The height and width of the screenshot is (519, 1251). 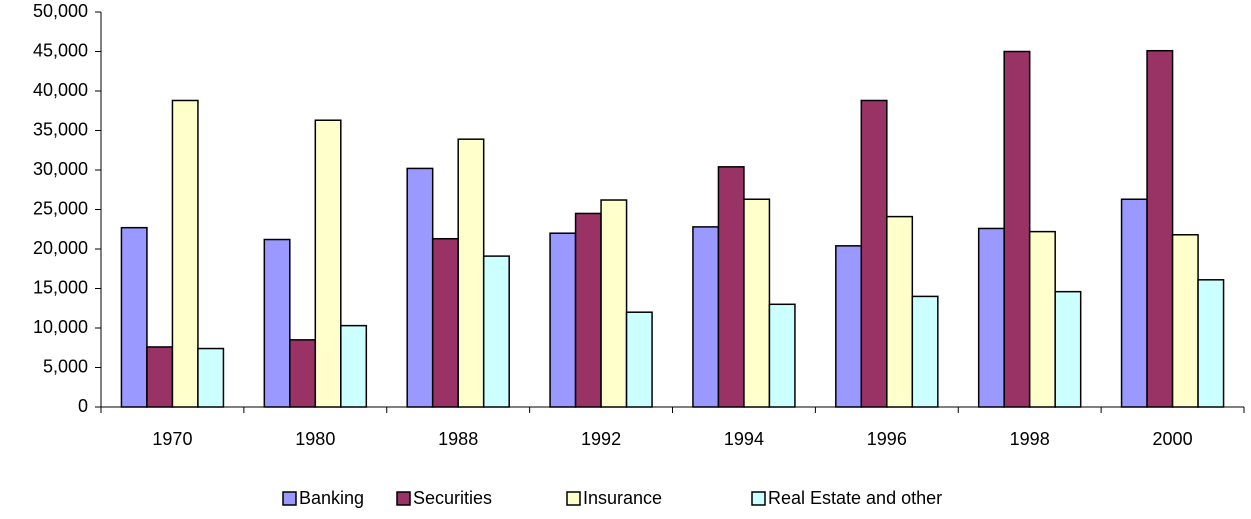 I want to click on y-tick-label: 20,000, so click(x=60, y=248).